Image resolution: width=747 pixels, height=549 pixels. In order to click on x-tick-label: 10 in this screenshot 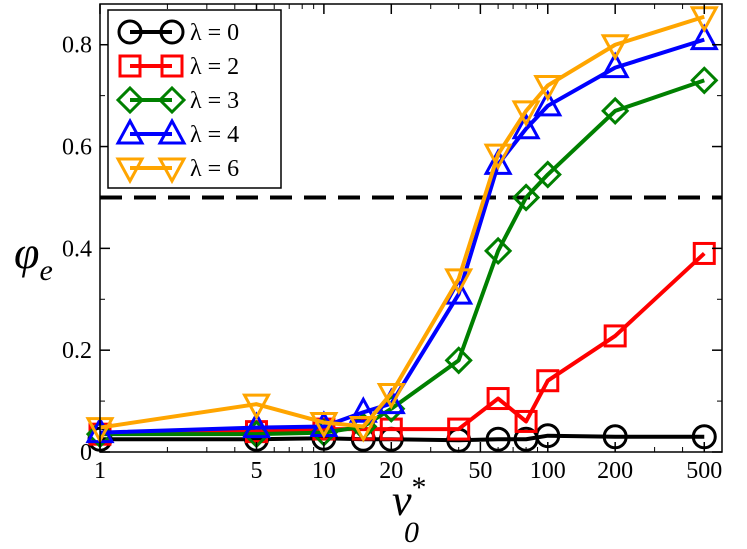, I will do `click(324, 471)`.